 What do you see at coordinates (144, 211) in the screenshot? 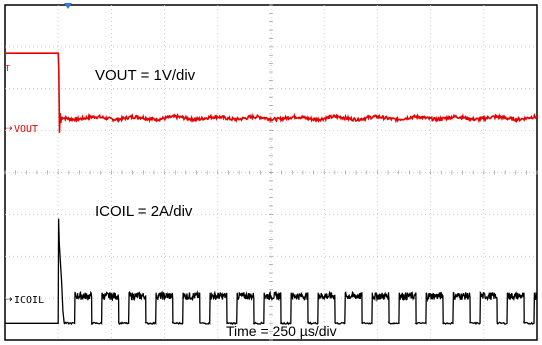
I see `icoil-scale-annotation: ICOIL = 2A/div` at bounding box center [144, 211].